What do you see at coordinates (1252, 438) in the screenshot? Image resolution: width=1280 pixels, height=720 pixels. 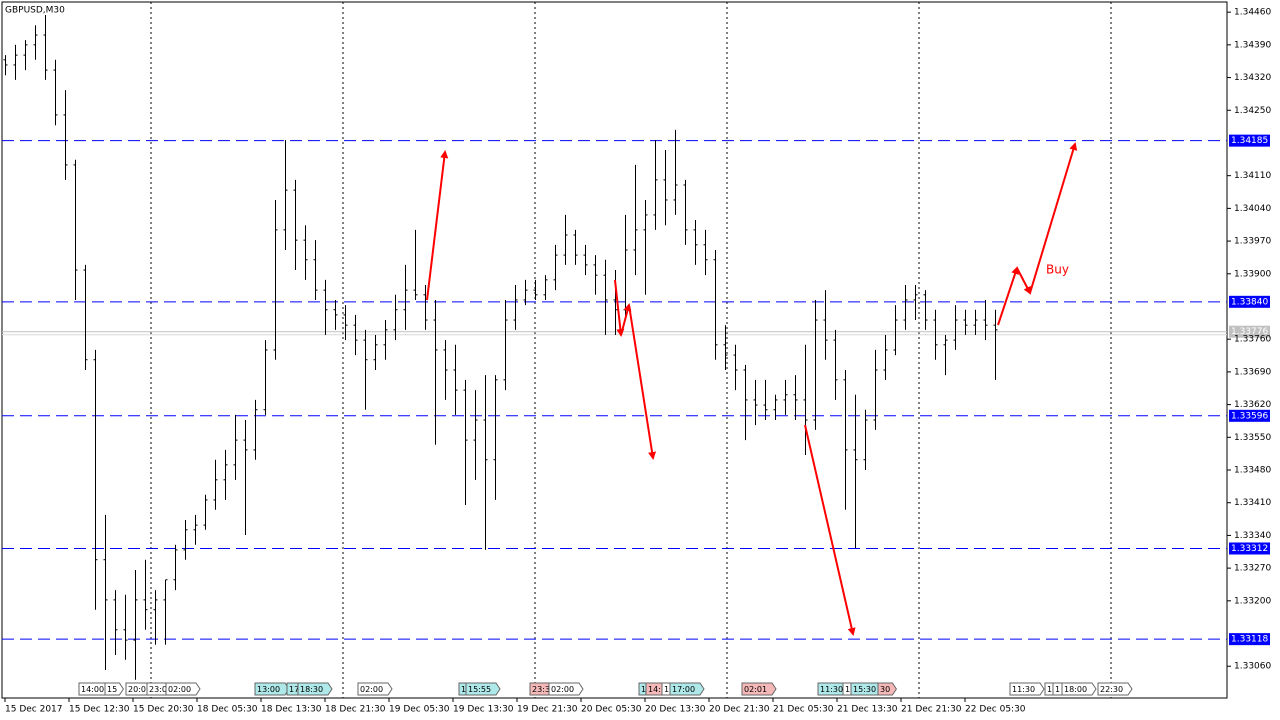 I see `y-tick-label: 1.33550` at bounding box center [1252, 438].